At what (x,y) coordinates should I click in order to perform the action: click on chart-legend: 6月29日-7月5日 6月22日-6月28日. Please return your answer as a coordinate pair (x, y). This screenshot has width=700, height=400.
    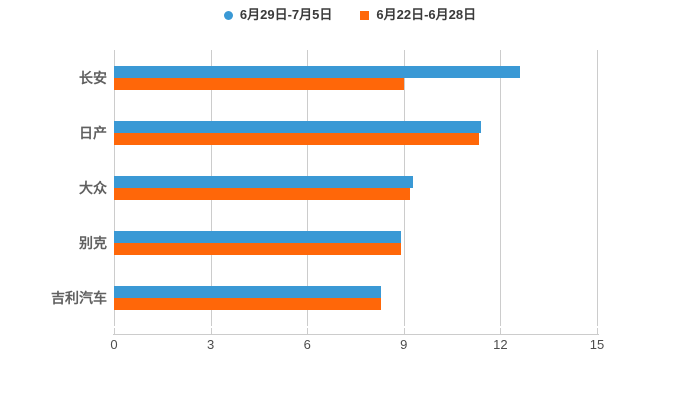
    Looking at the image, I should click on (350, 15).